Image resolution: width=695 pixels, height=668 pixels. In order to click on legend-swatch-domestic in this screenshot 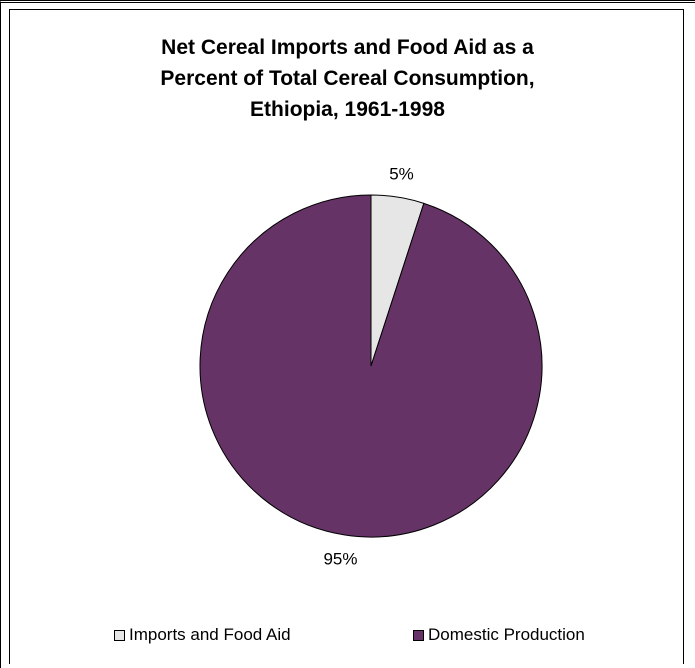, I will do `click(418, 635)`.